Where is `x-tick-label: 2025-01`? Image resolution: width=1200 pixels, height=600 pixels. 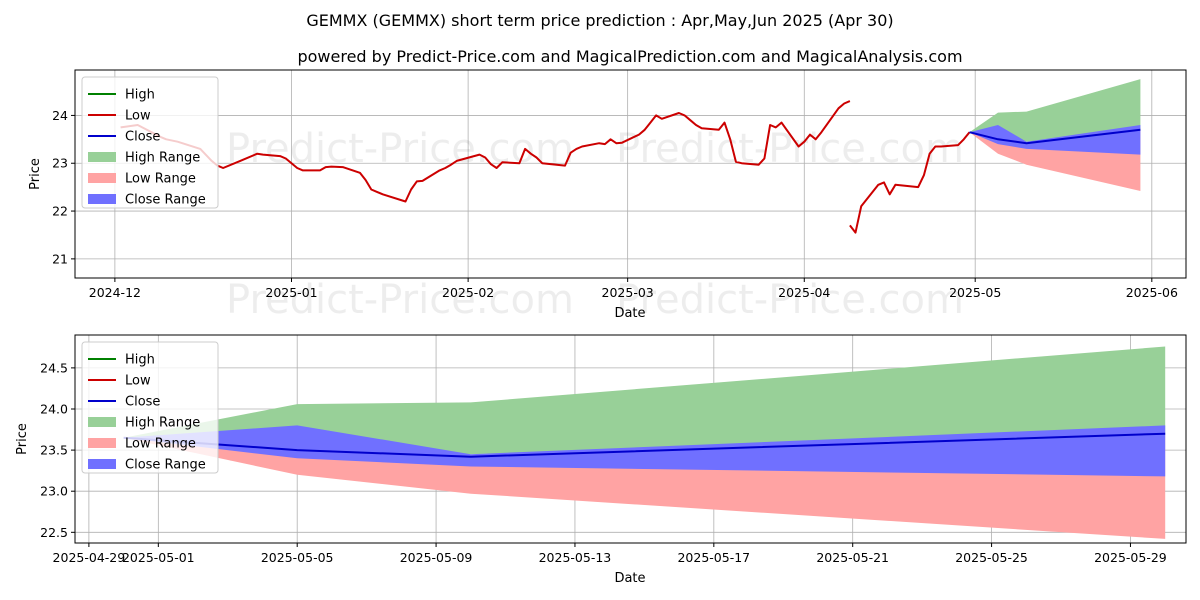 x-tick-label: 2025-01 is located at coordinates (291, 292).